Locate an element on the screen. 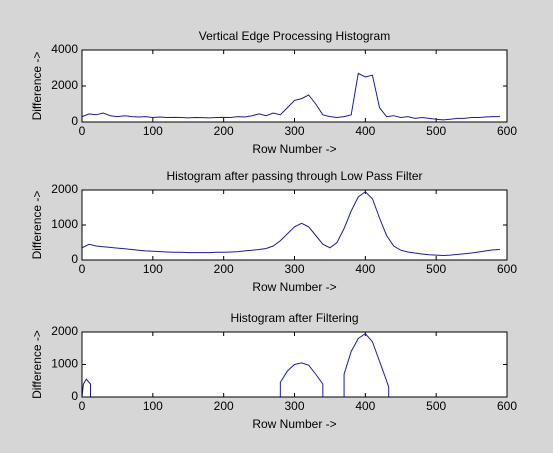  chart-title: Histogram after Filtering is located at coordinates (294, 318).